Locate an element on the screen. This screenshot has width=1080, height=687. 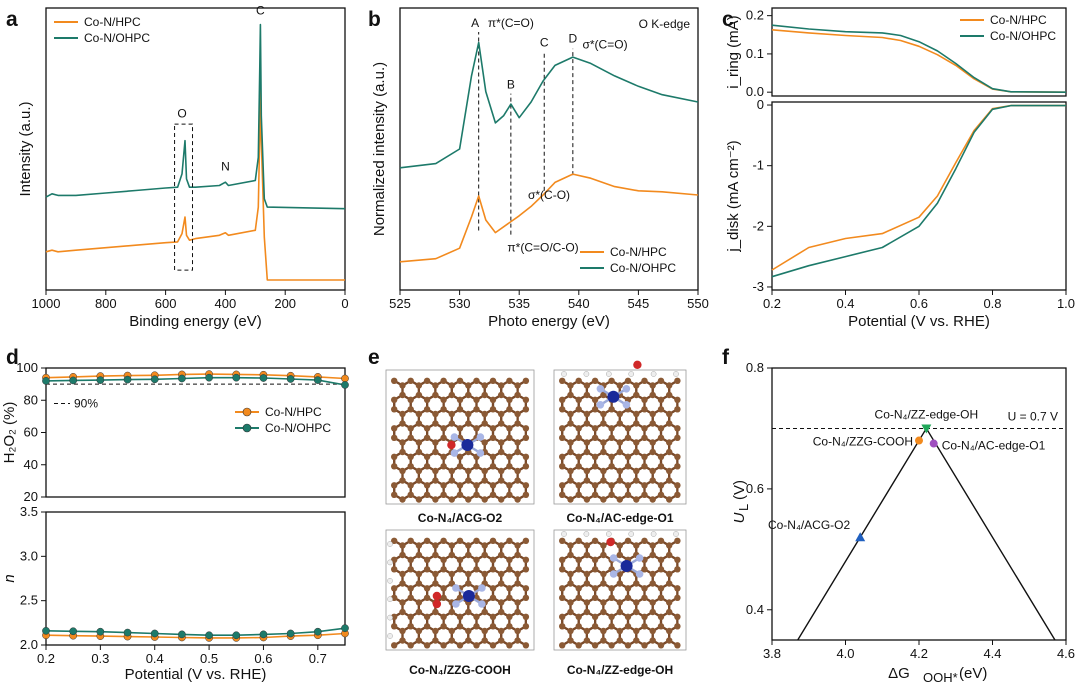
cobalt-atom is located at coordinates (467, 445).